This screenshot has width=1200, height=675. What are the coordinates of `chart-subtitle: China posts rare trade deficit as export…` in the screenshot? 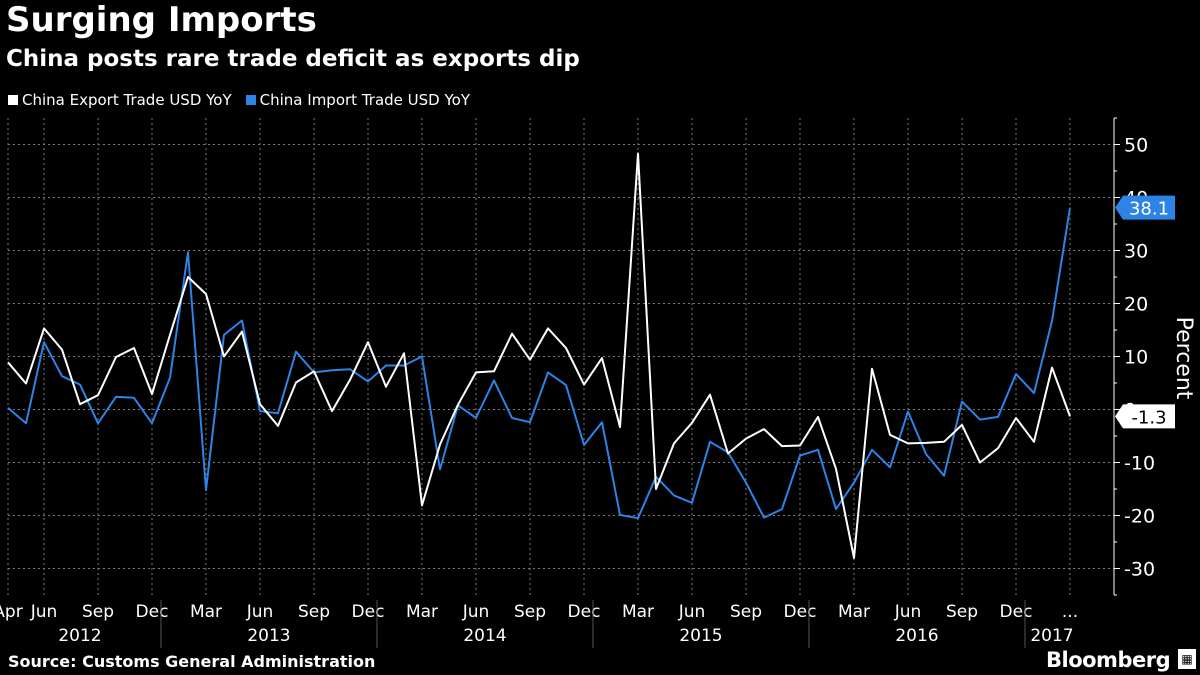 It's located at (293, 59).